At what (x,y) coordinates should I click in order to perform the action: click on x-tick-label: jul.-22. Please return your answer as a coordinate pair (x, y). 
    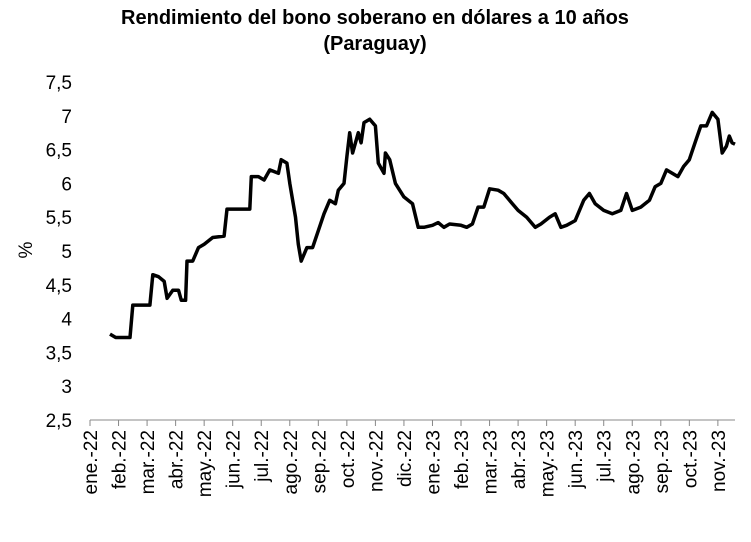
    Looking at the image, I should click on (262, 456).